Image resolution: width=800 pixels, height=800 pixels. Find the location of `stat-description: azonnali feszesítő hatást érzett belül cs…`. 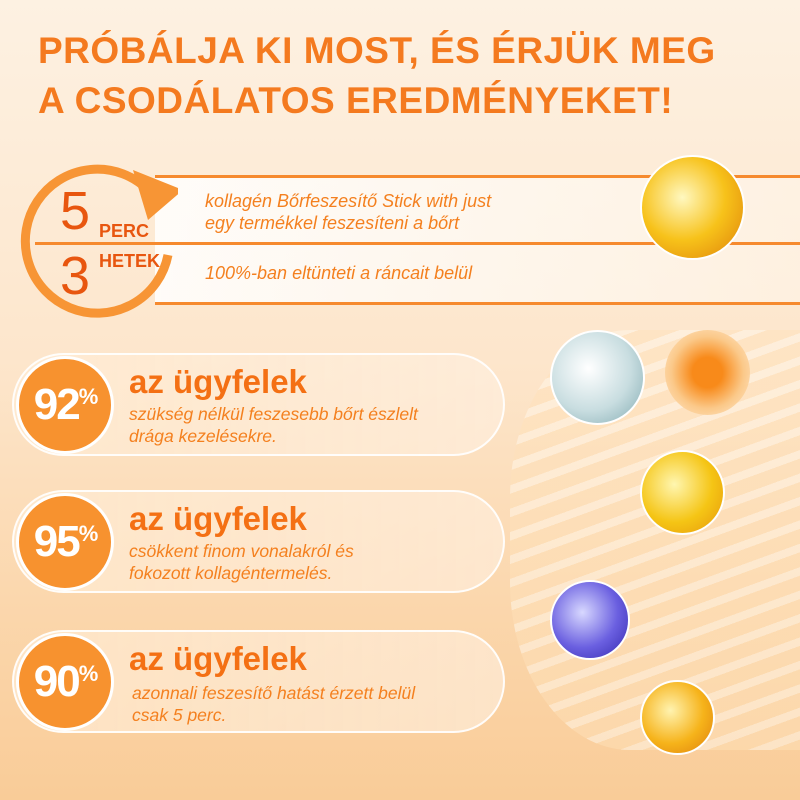

stat-description: azonnali feszesítő hatást érzett belül cs… is located at coordinates (274, 704).